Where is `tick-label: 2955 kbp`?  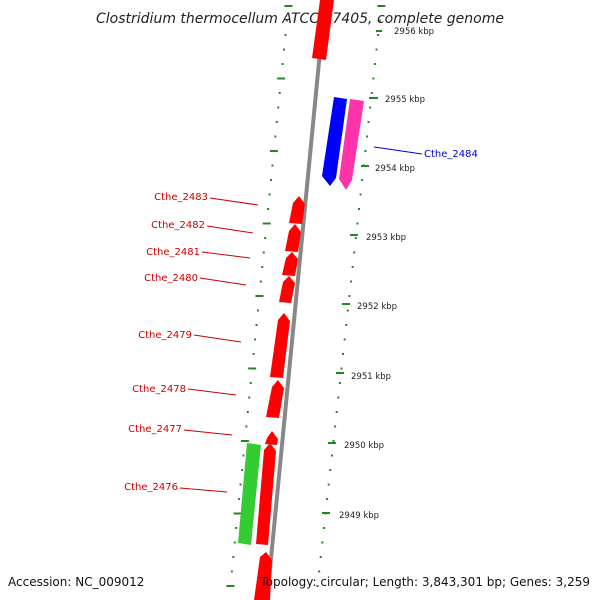
tick-label: 2955 kbp is located at coordinates (405, 100).